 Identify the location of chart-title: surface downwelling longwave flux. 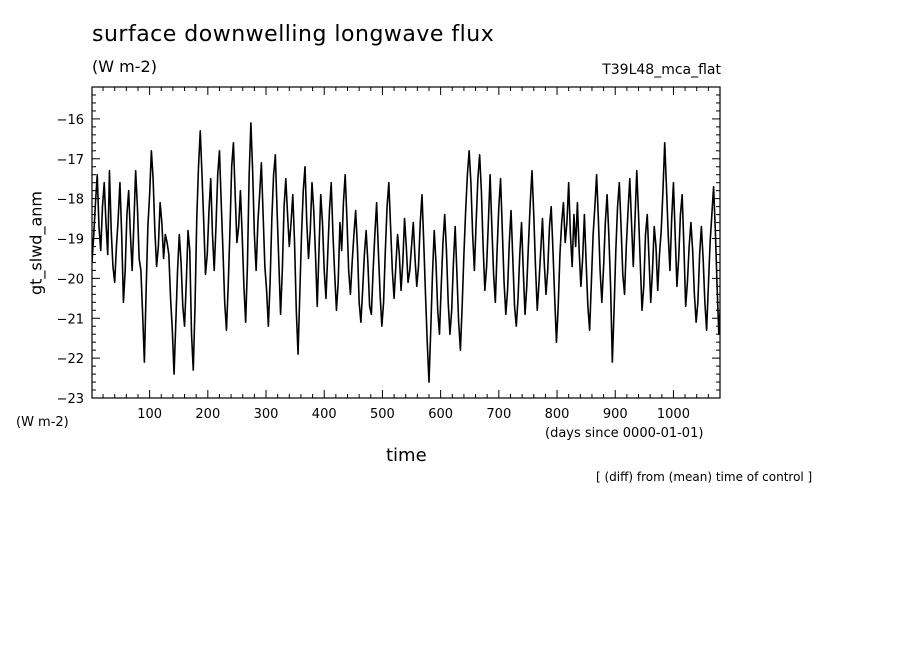
(293, 34).